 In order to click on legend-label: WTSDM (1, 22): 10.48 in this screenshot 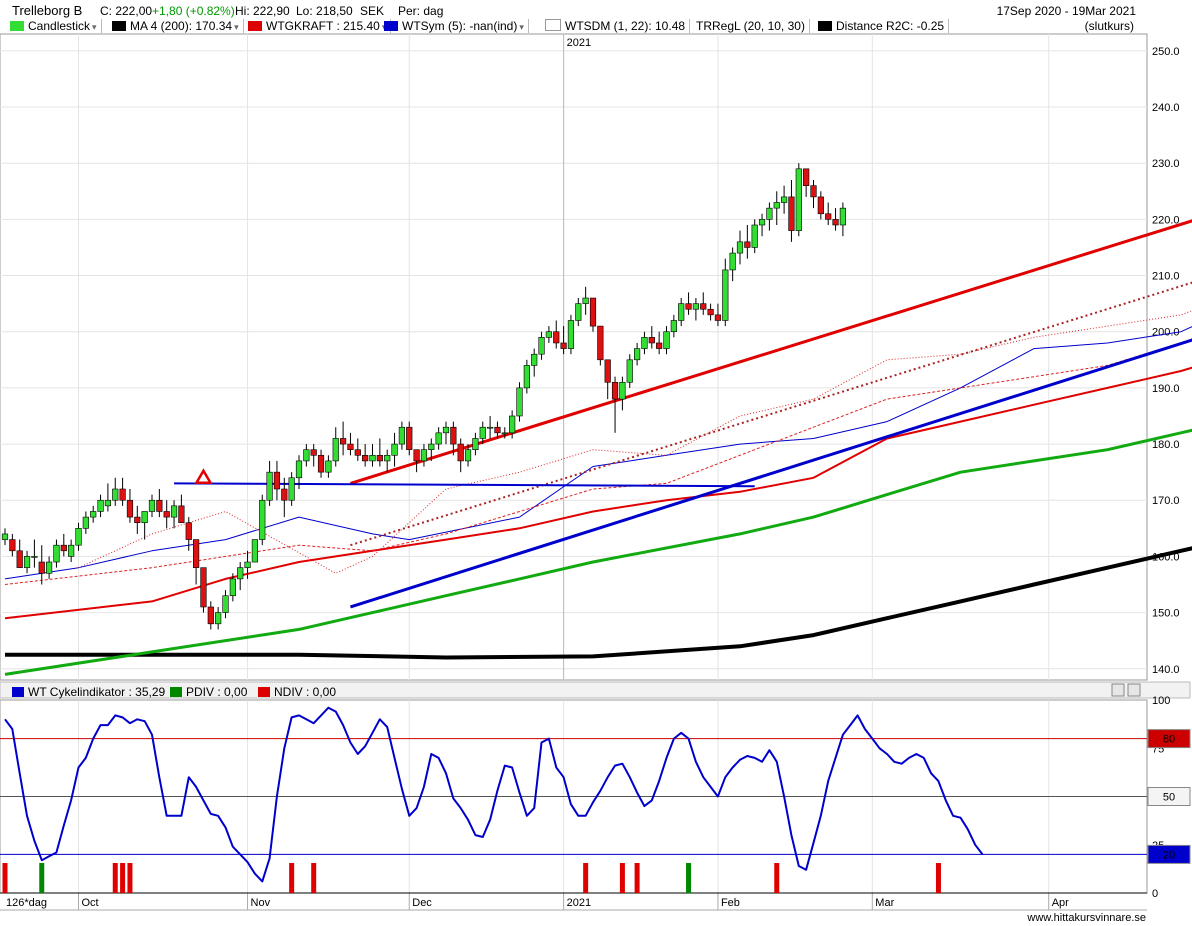, I will do `click(625, 26)`.